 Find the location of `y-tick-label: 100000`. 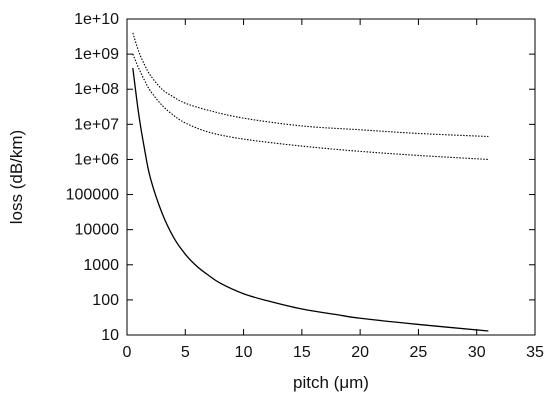

y-tick-label: 100000 is located at coordinates (92, 195).